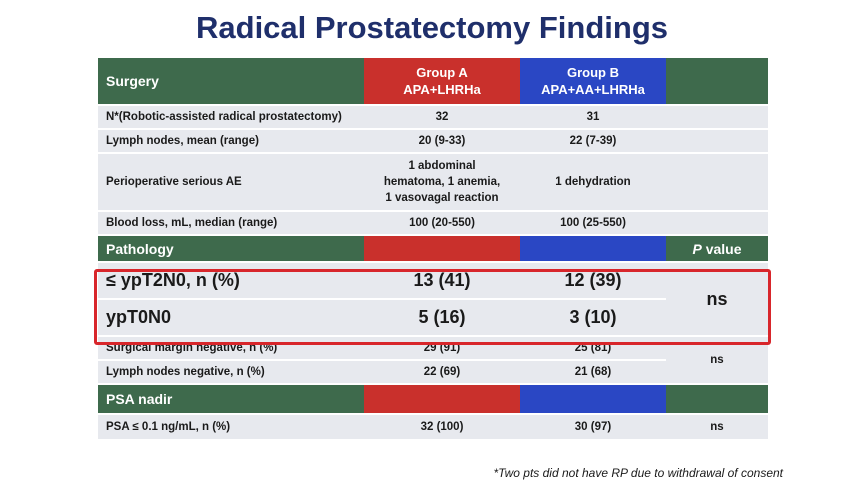  I want to click on table-row: ≤ ypT2N0, n (%) 13 (41) 12 (39) ns, so click(433, 299).